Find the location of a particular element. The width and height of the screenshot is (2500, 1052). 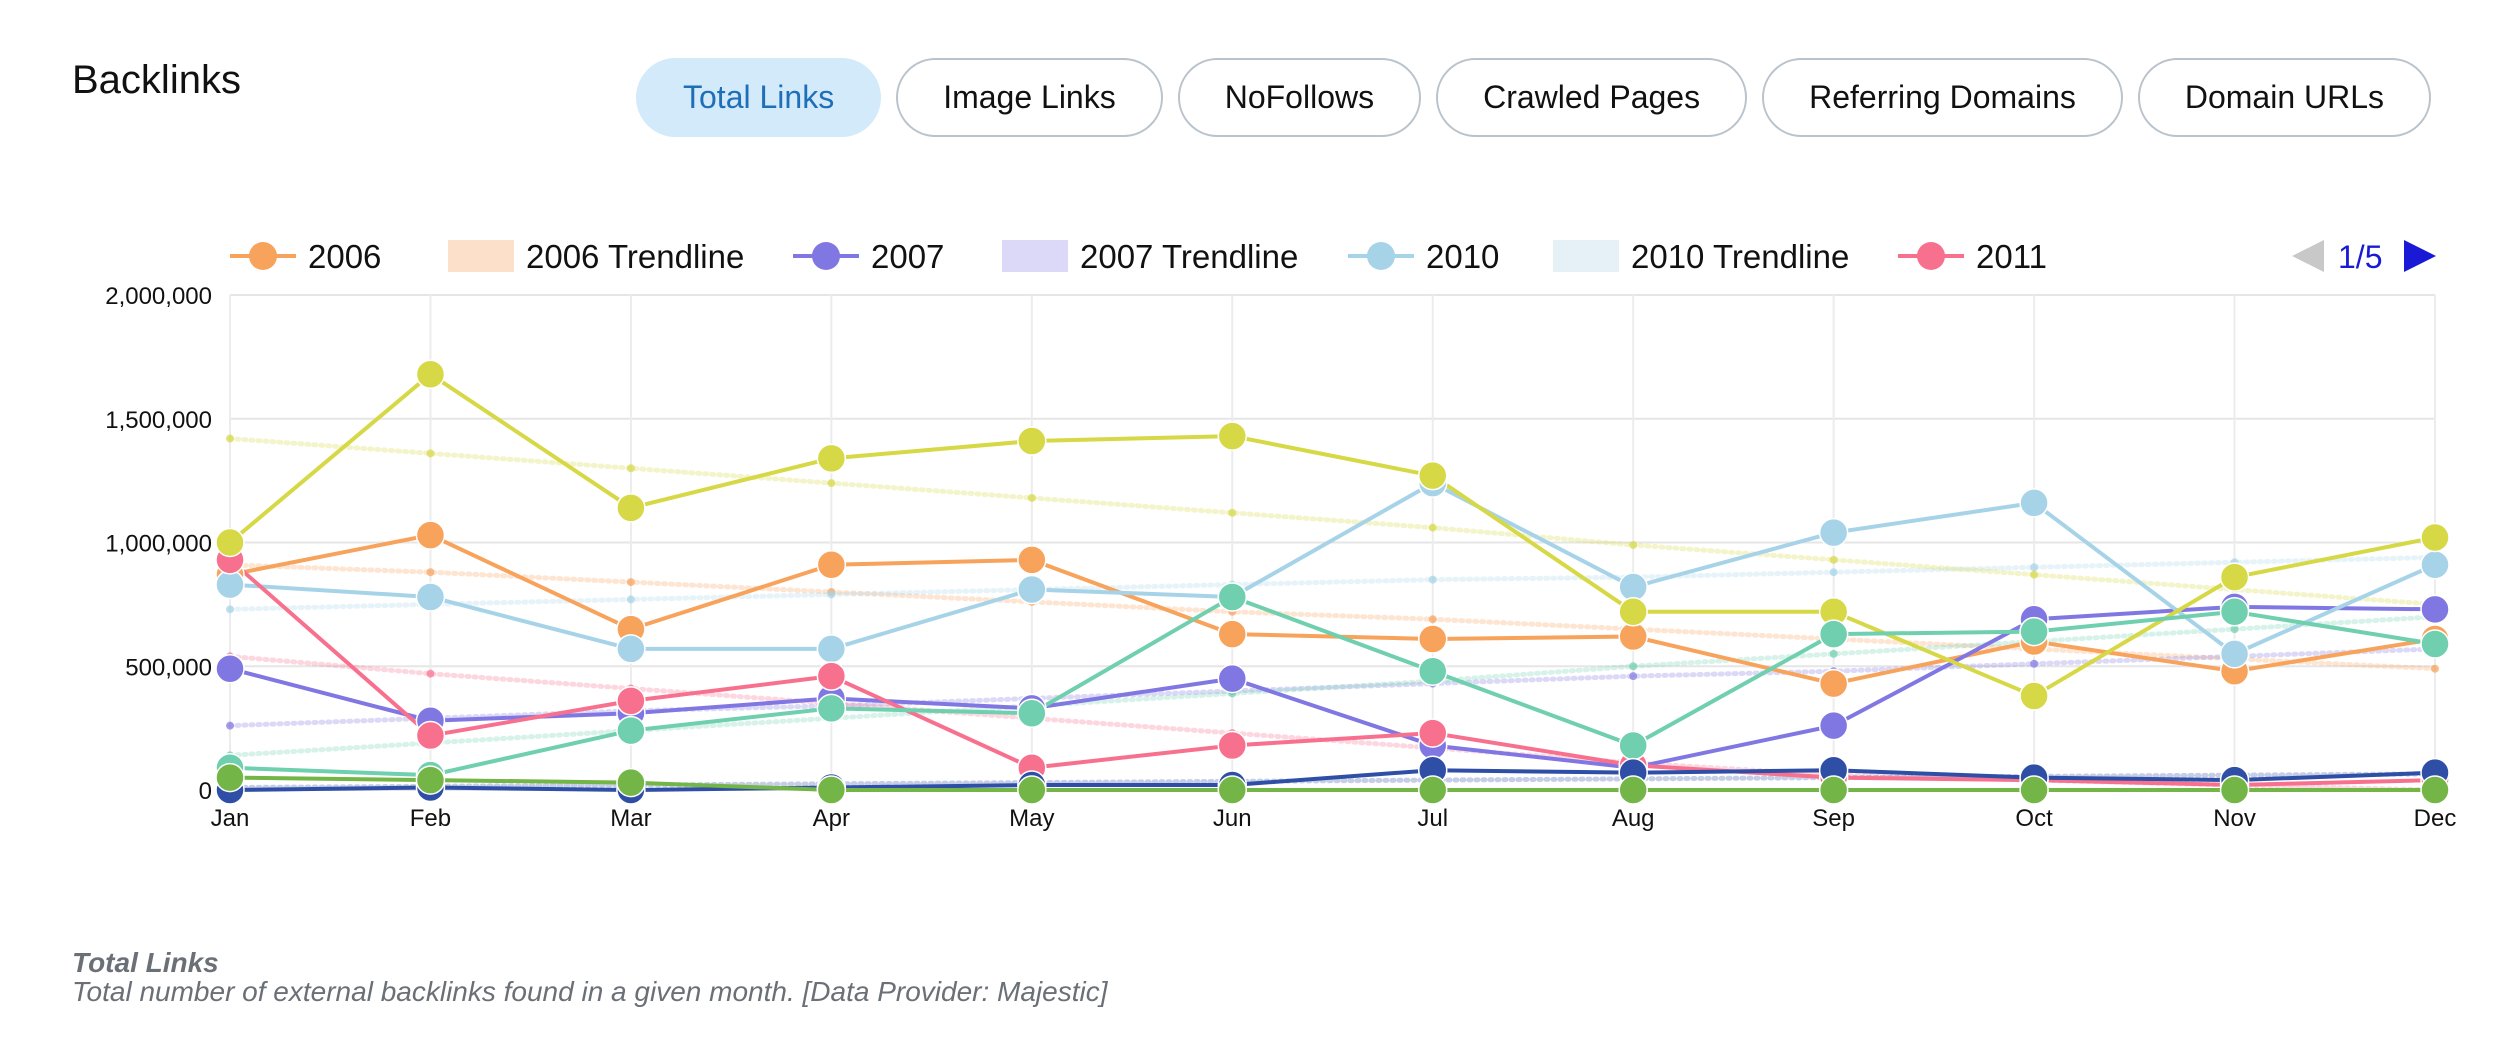

y-tick-label: 500,000 is located at coordinates (168, 667).